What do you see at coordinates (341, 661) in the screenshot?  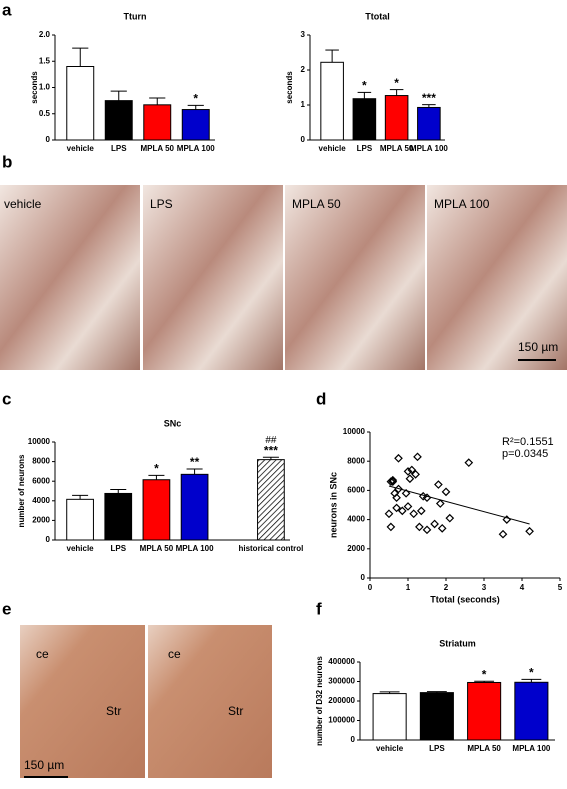 I see `y-tick-label: 400000` at bounding box center [341, 661].